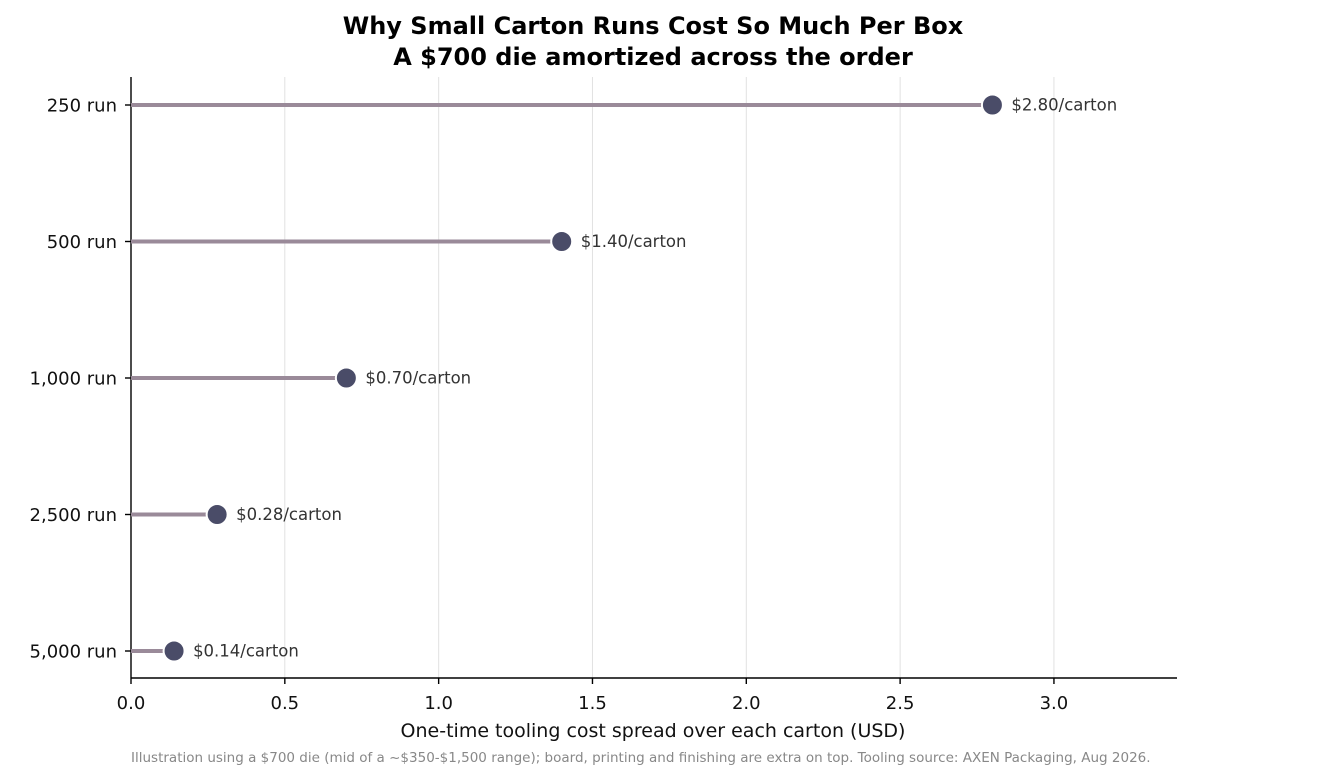 The height and width of the screenshot is (780, 1328). Describe the element at coordinates (592, 703) in the screenshot. I see `x-tick-label: 1.5` at that location.